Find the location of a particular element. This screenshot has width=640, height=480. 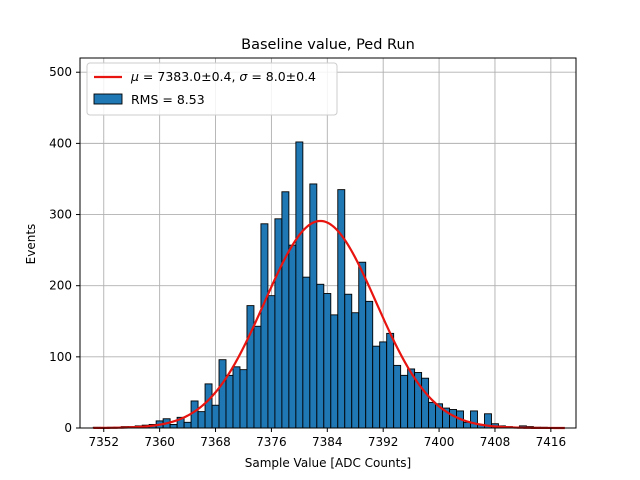

y-tick-label: 500 is located at coordinates (60, 72).